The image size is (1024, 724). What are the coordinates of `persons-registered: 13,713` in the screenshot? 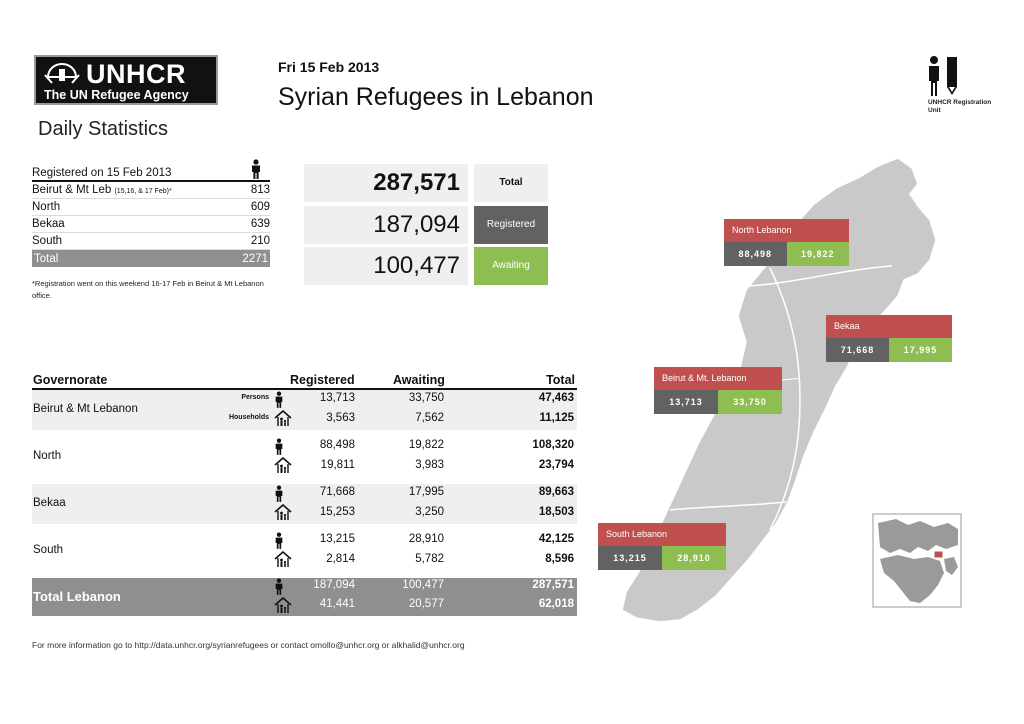 It's located at (337, 398).